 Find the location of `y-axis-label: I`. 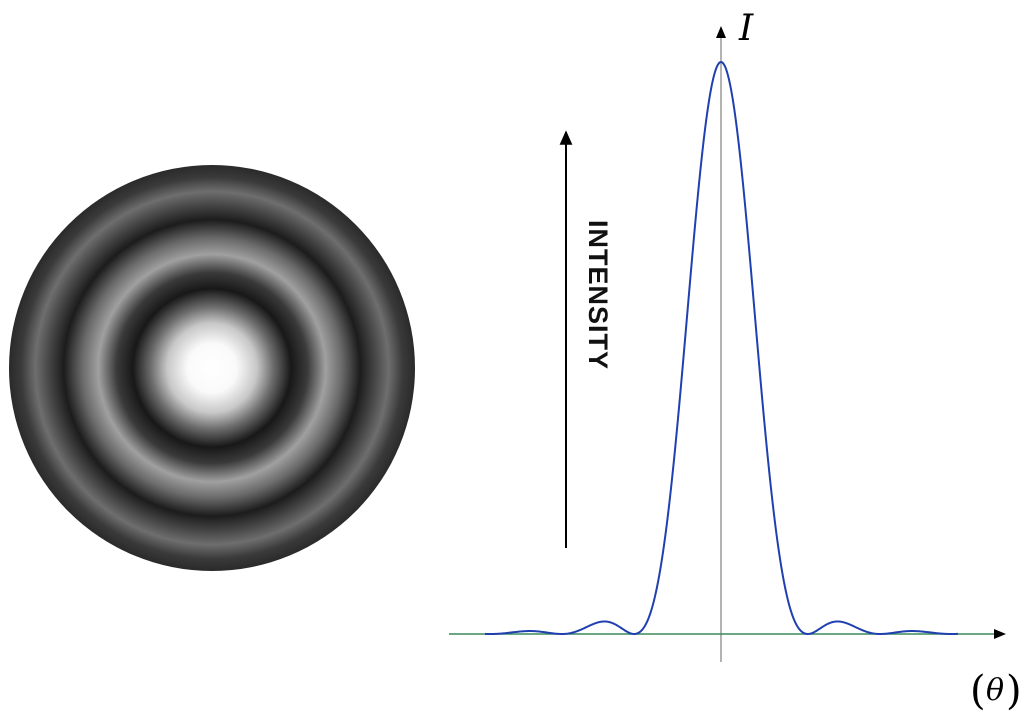

y-axis-label: I is located at coordinates (746, 28).